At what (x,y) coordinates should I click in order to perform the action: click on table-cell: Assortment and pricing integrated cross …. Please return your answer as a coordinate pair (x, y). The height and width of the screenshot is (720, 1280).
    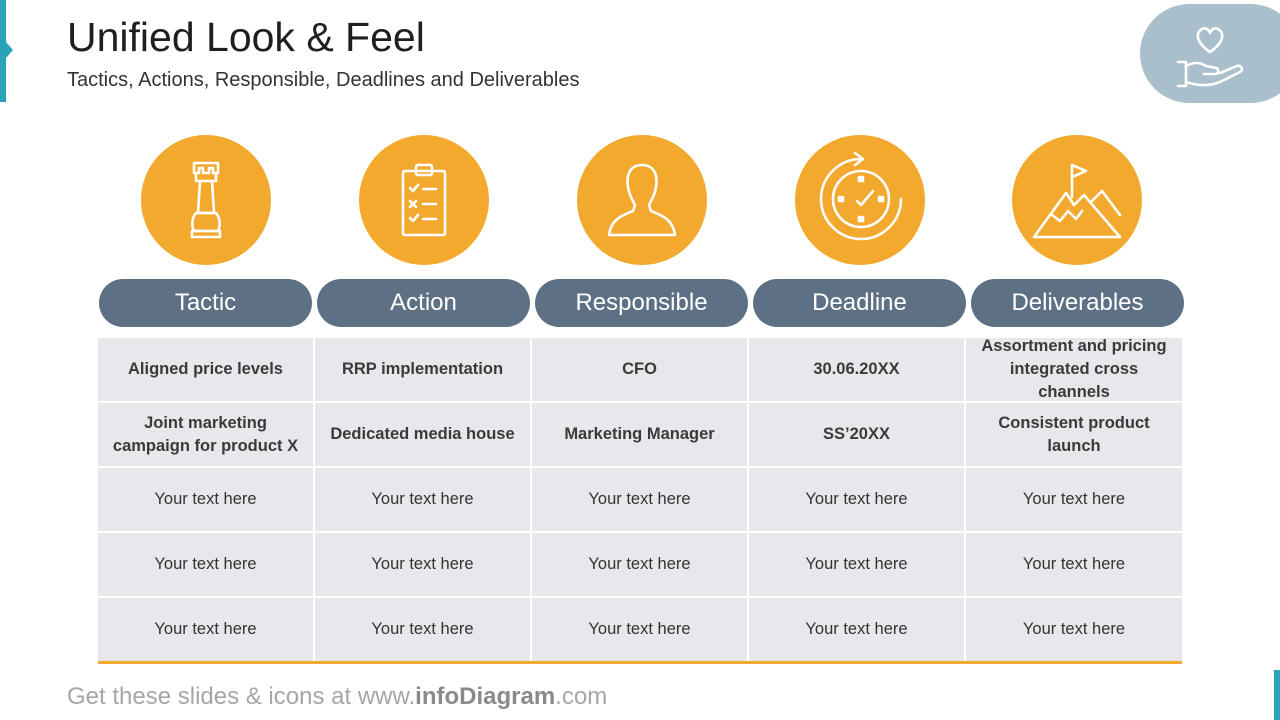
    Looking at the image, I should click on (1074, 369).